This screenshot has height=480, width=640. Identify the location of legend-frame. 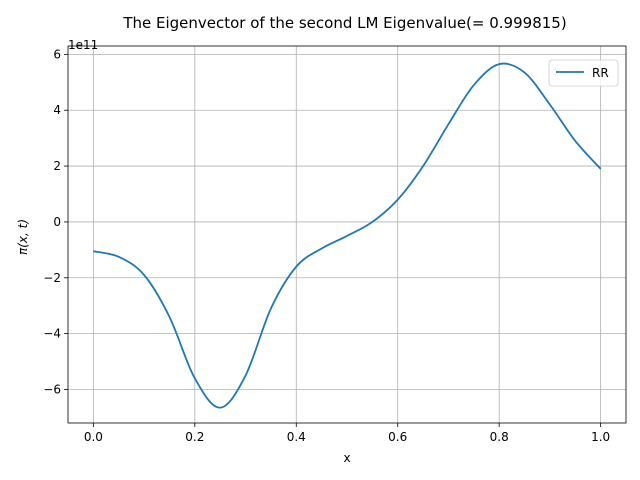
(583, 73).